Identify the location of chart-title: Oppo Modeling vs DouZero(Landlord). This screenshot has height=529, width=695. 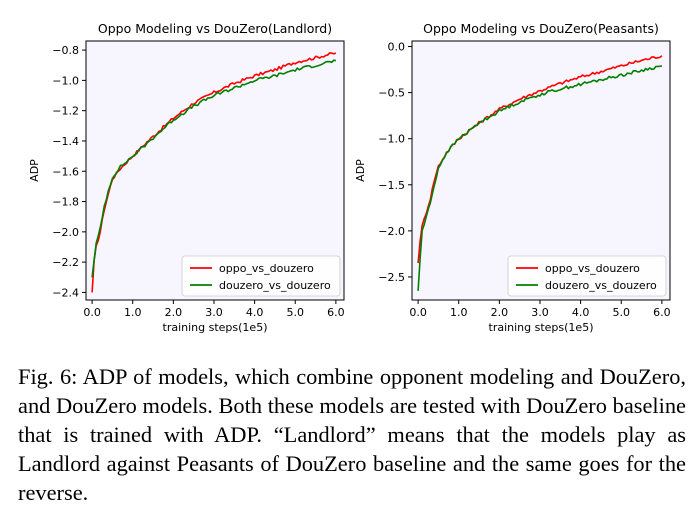
(215, 28).